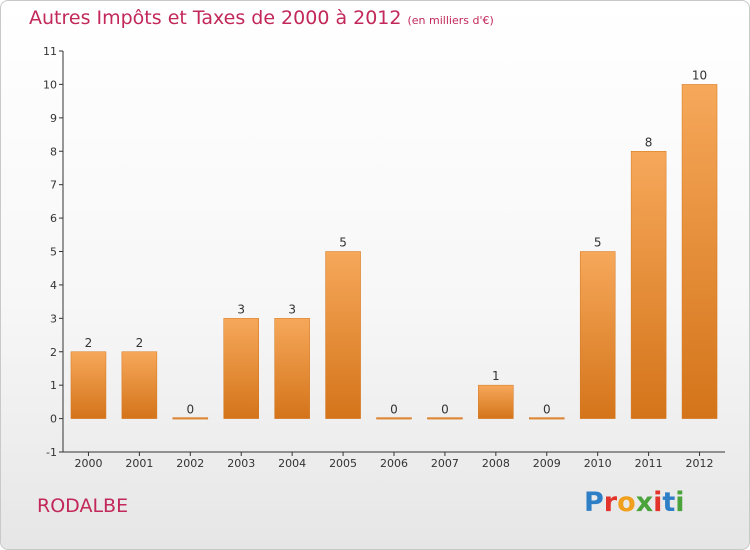 This screenshot has width=750, height=550. Describe the element at coordinates (50, 51) in the screenshot. I see `y-tick-label: 11` at that location.